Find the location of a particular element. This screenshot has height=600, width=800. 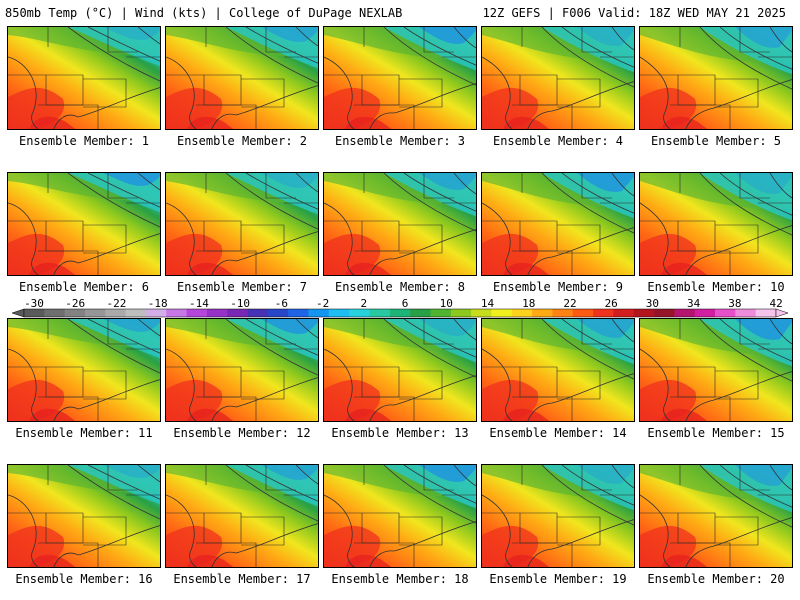

ensemble-member-label: Ensemble Member: 14 is located at coordinates (558, 433).